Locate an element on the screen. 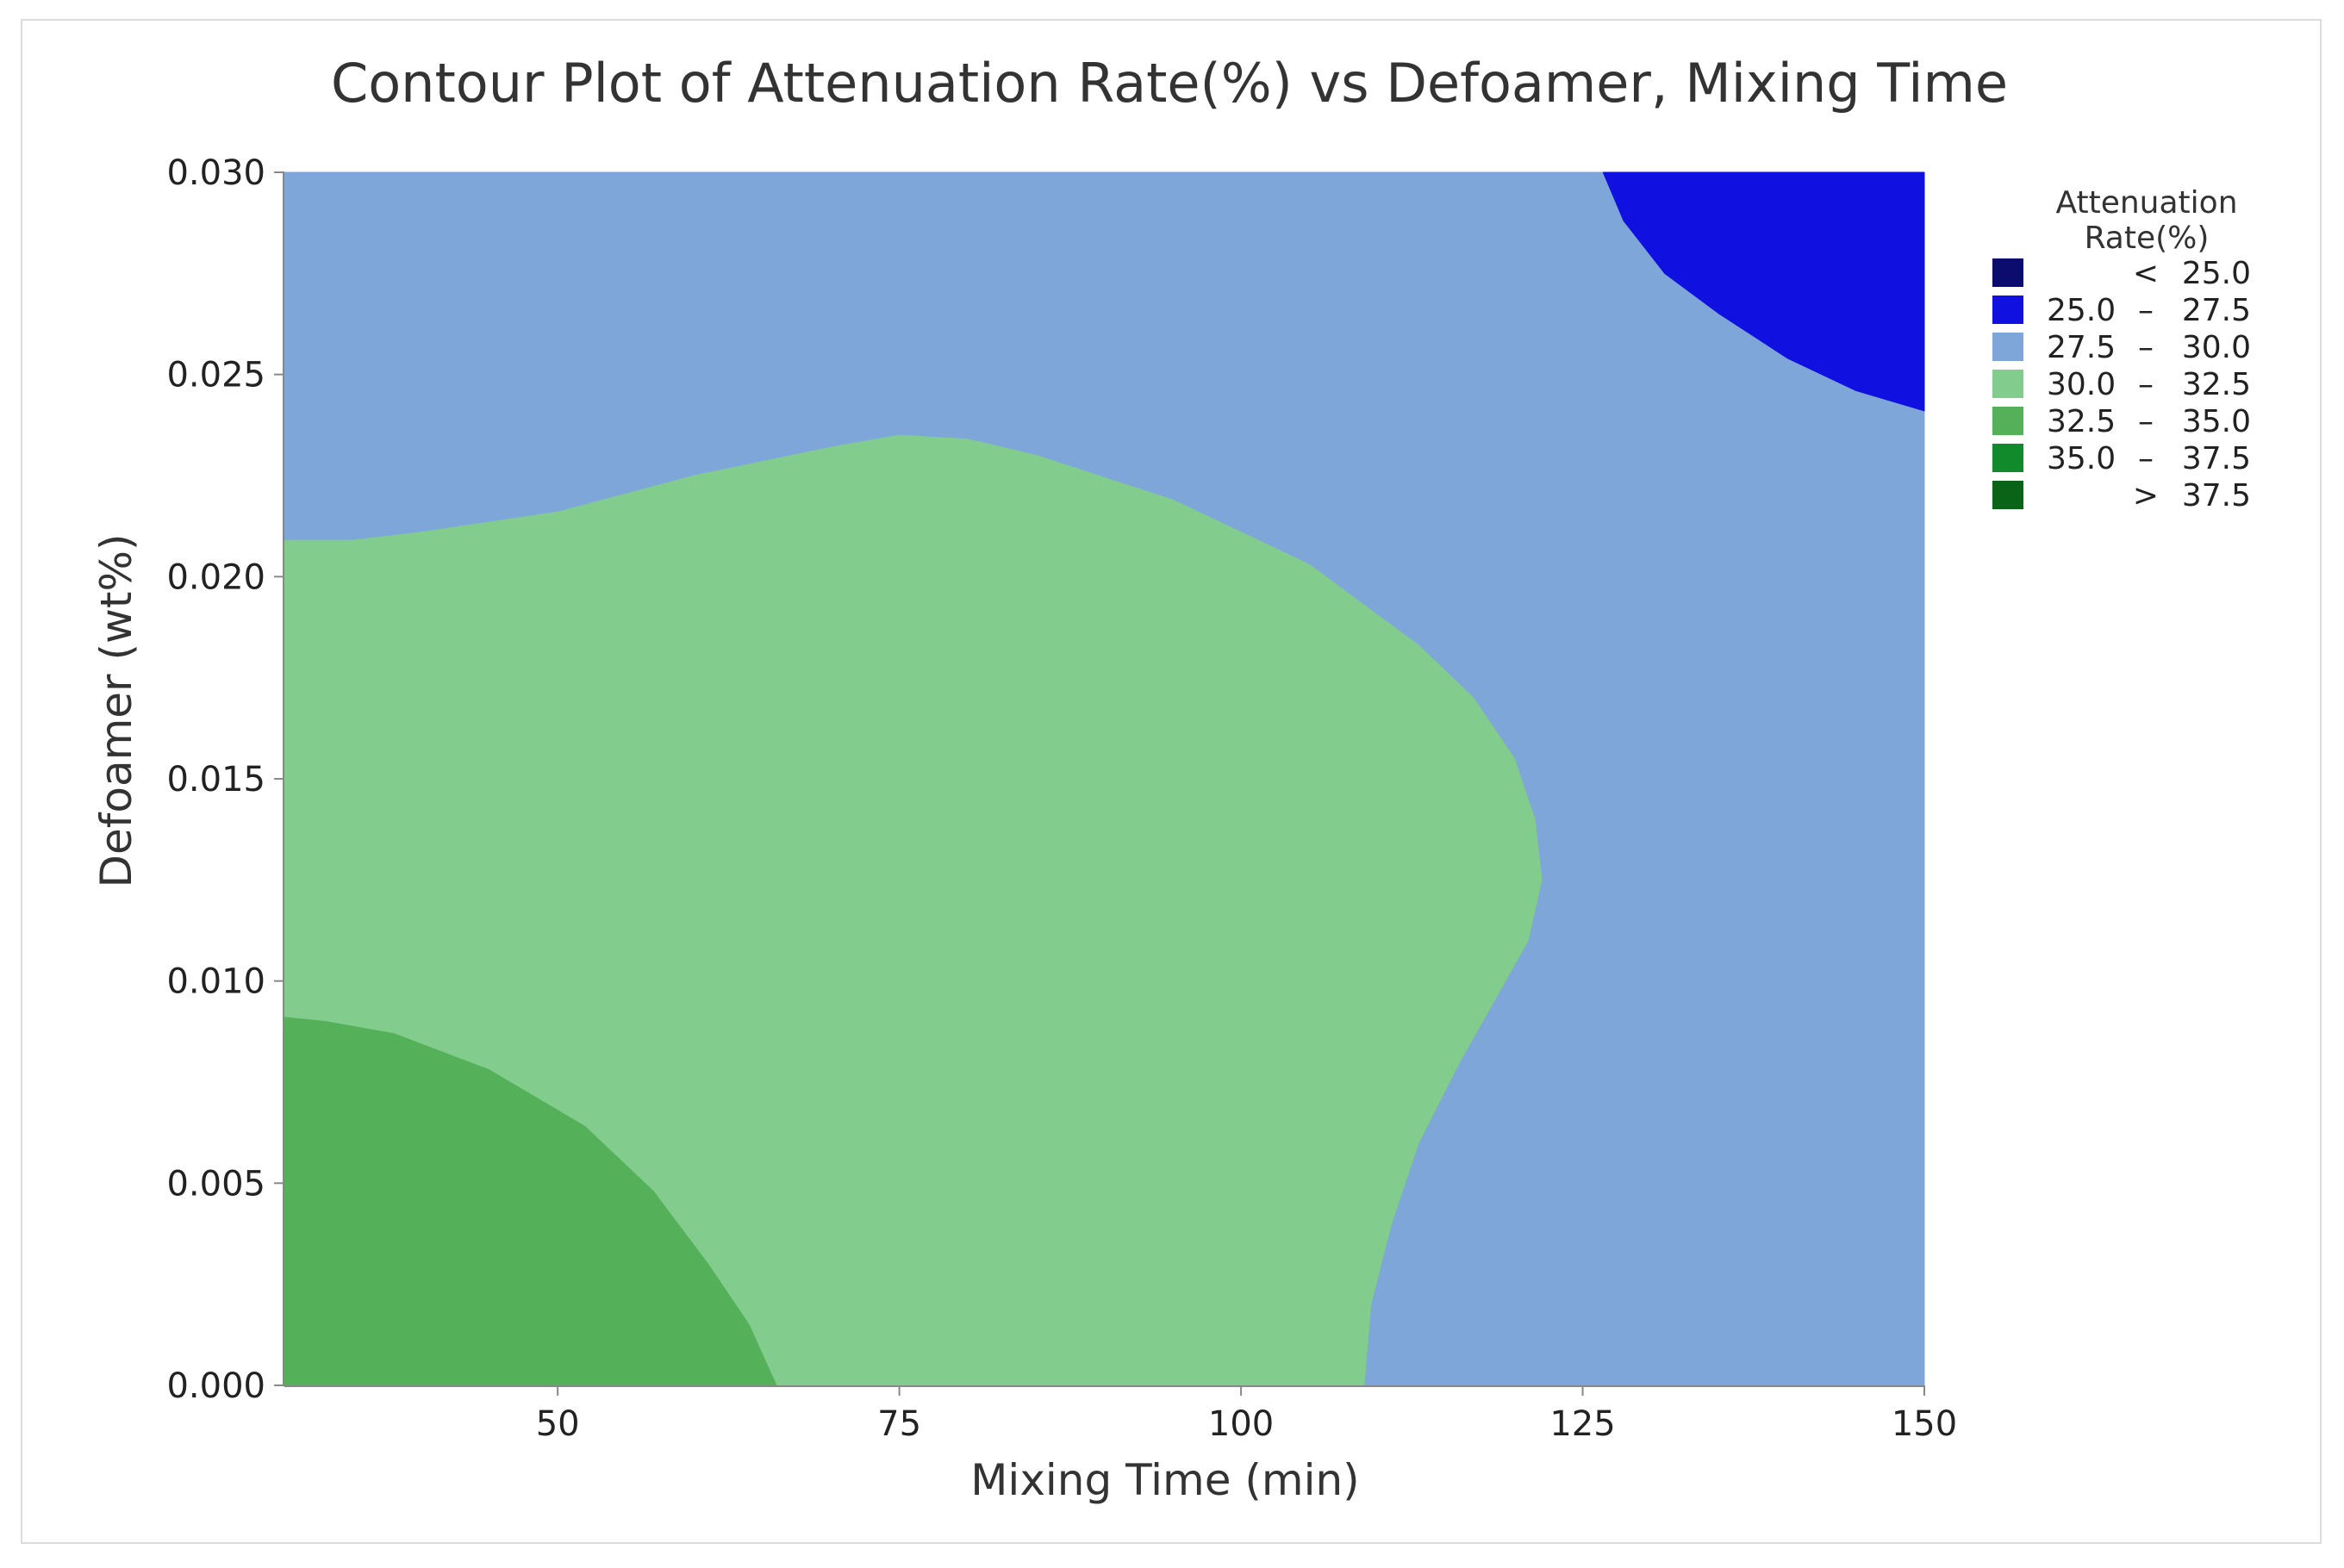 The height and width of the screenshot is (1568, 2344). y-tick-label: 0.010 is located at coordinates (215, 982).